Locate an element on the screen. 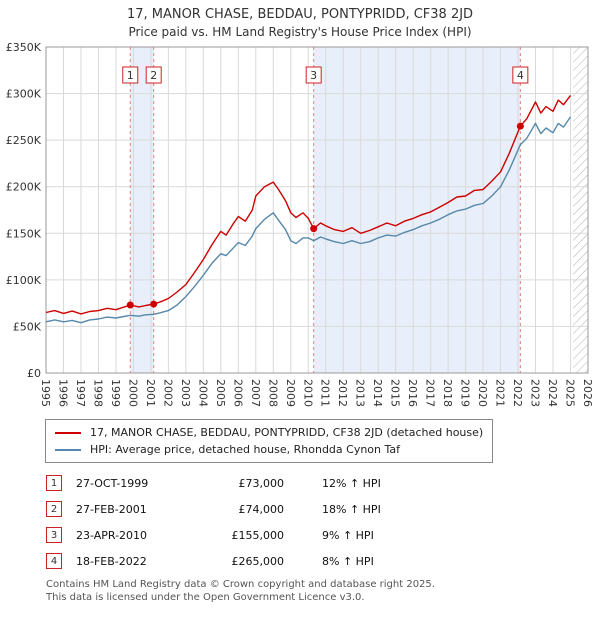  table-row: 4 18-FEB-2022 £265,000 8% ↑ HPI is located at coordinates (323, 561).